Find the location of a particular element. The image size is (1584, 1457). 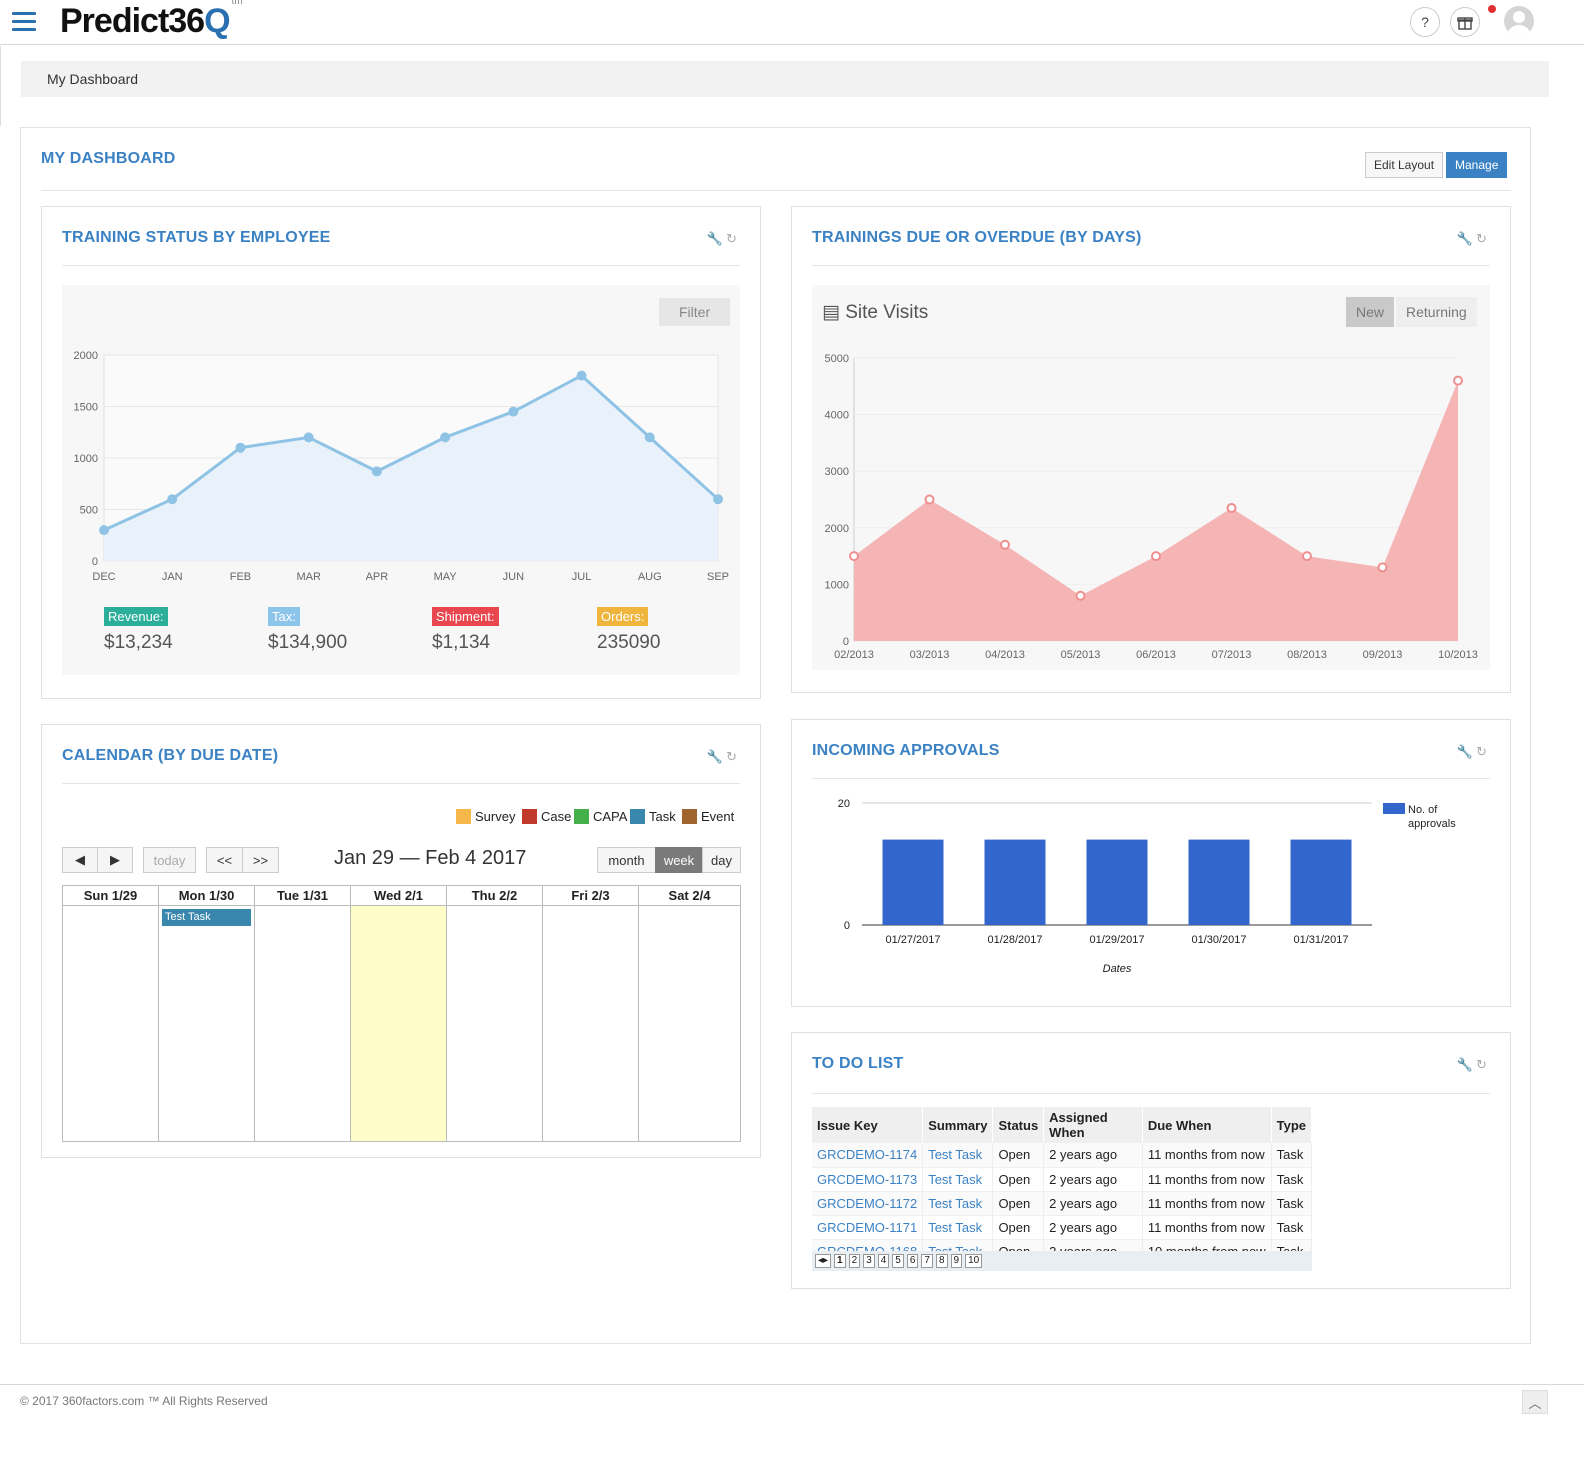

x-tick-label: APR is located at coordinates (377, 577).